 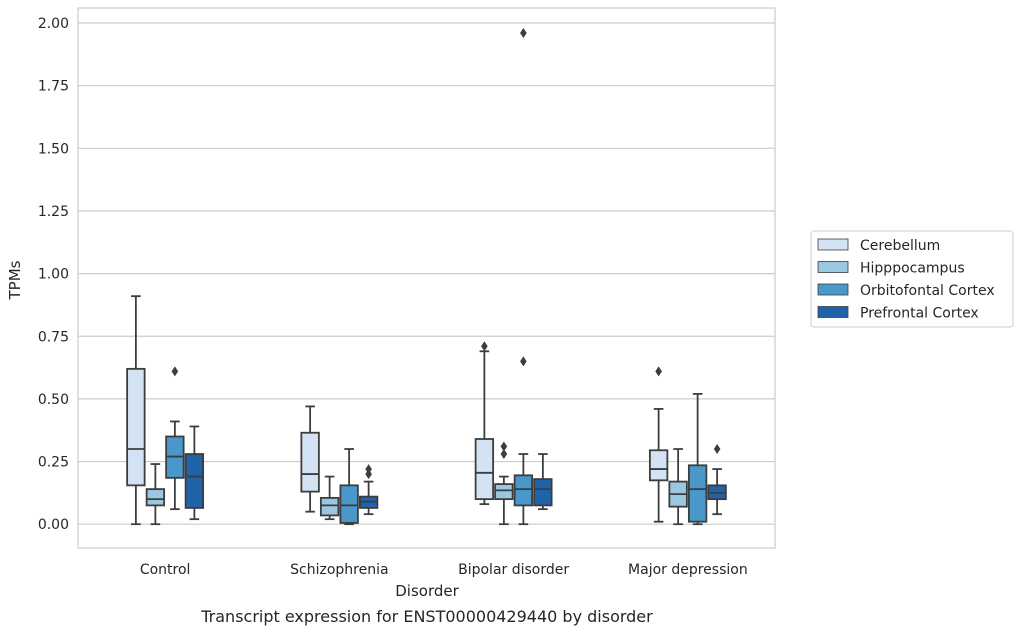 I want to click on y-axis-label: TPMs, so click(x=15, y=280).